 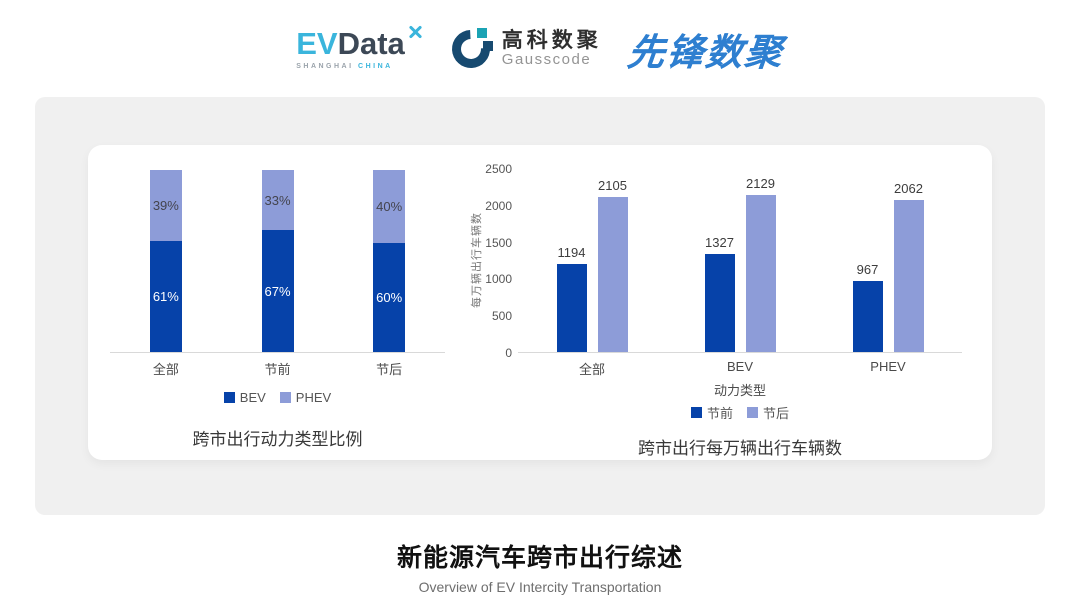 What do you see at coordinates (740, 412) in the screenshot?
I see `grouped-legend: 节前 节后` at bounding box center [740, 412].